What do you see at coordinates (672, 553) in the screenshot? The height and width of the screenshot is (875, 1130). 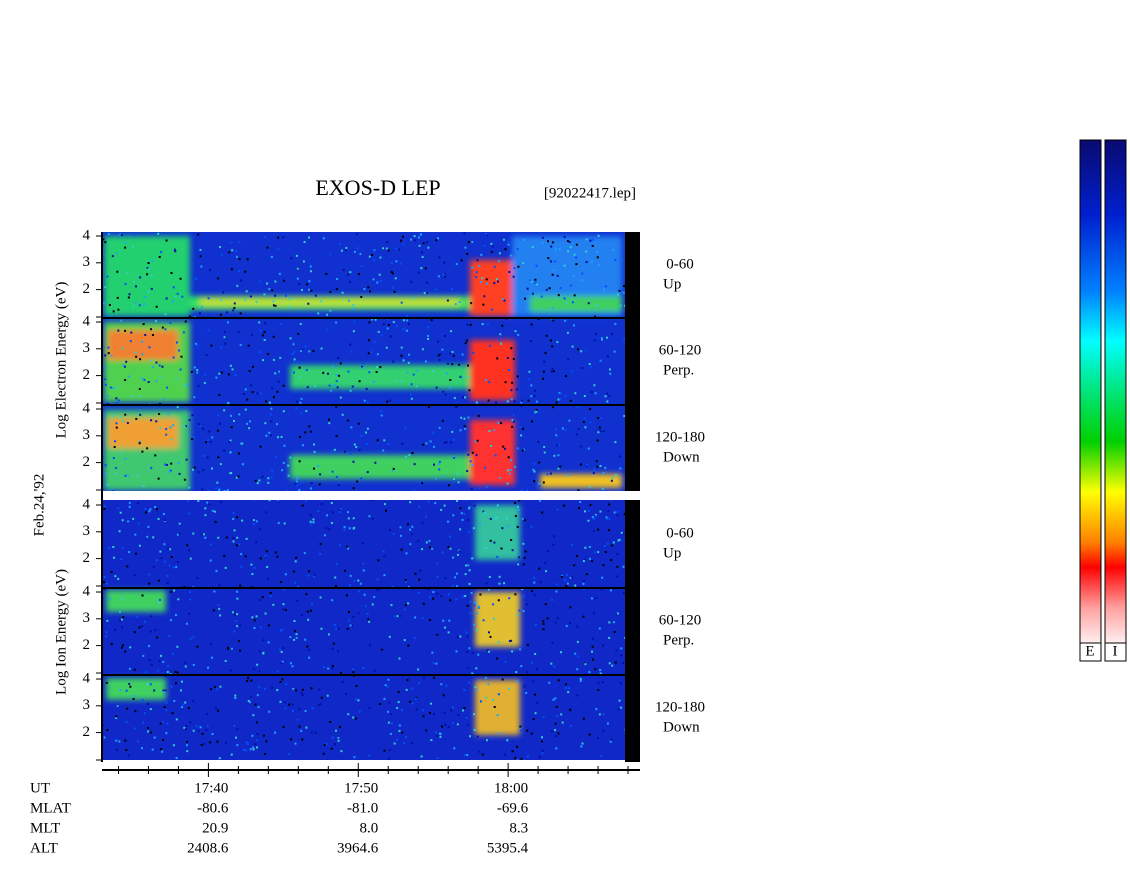 I see `panel-direction: Up` at bounding box center [672, 553].